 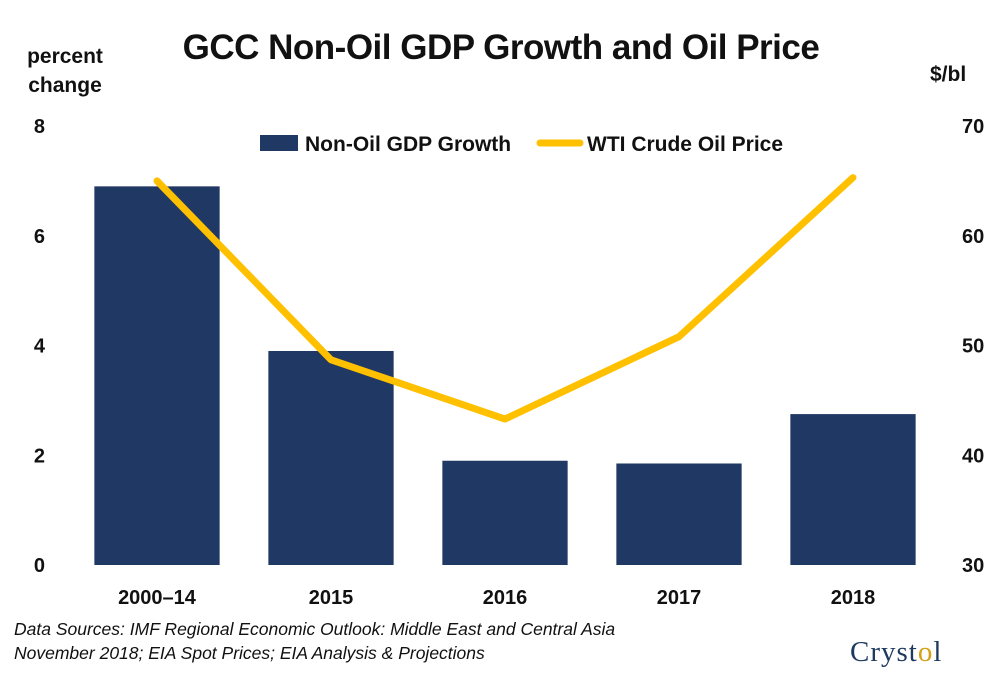 I want to click on right-axis-tick-40: 40, so click(x=973, y=456).